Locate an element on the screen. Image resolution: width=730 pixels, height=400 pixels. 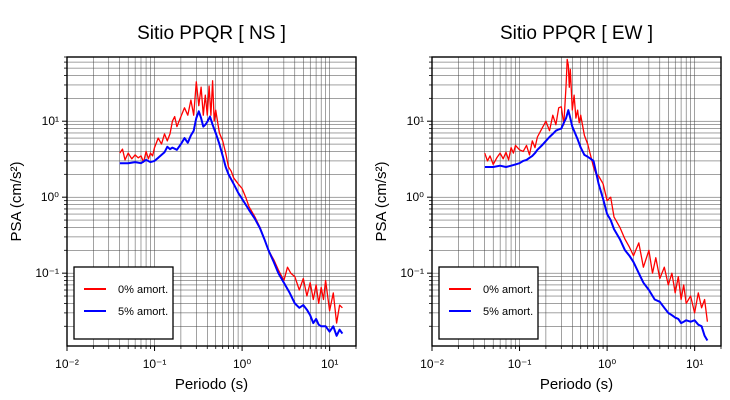
chart-title: Sitio PPQR [ EW ] is located at coordinates (576, 33).